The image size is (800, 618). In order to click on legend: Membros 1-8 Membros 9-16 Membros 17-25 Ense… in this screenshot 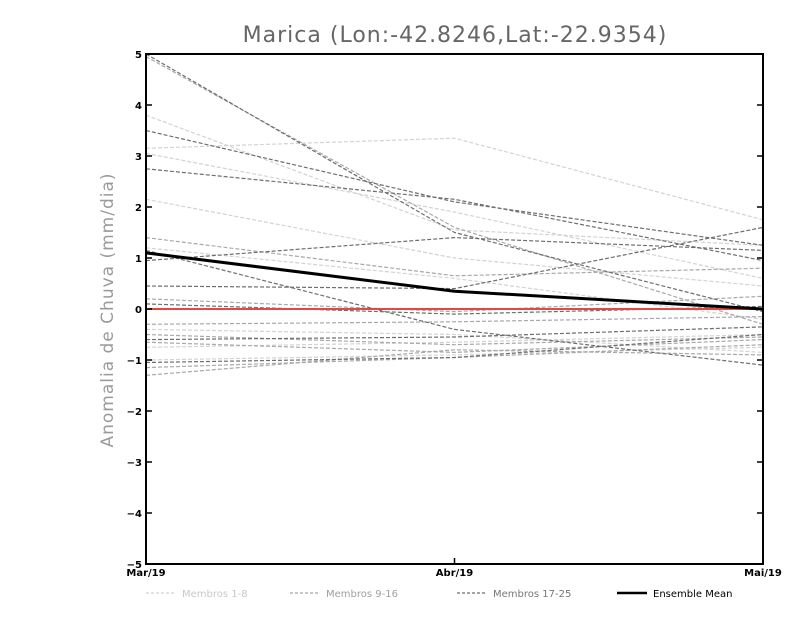, I will do `click(439, 594)`.